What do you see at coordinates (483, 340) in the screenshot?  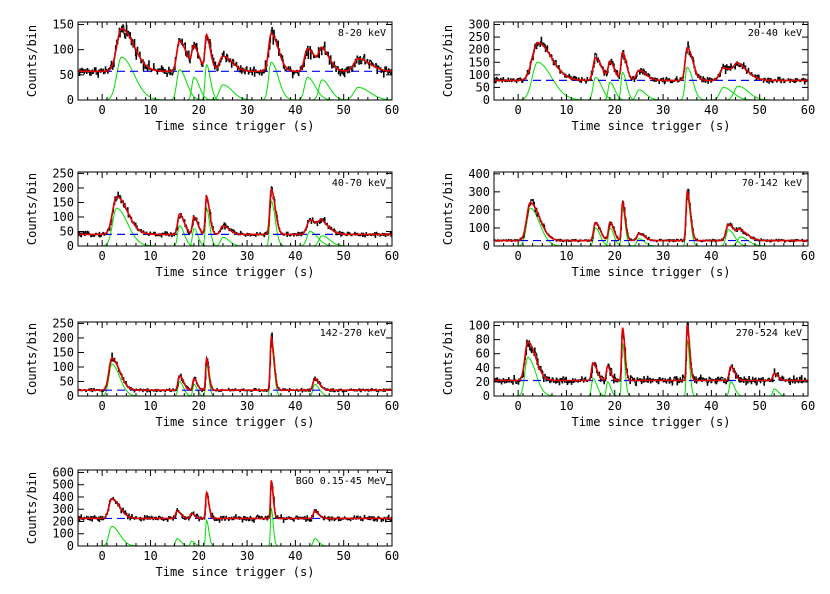 I see `y-tick-label: 80` at bounding box center [483, 340].